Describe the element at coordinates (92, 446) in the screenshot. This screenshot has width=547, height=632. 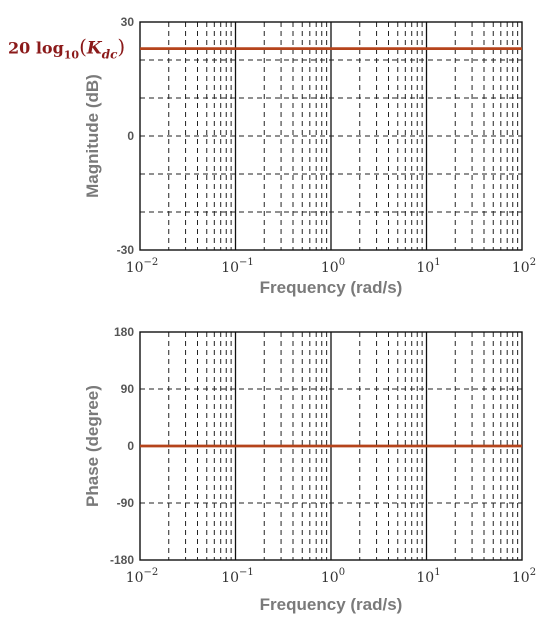
I see `y-axis-label: Phase (degree)` at that location.